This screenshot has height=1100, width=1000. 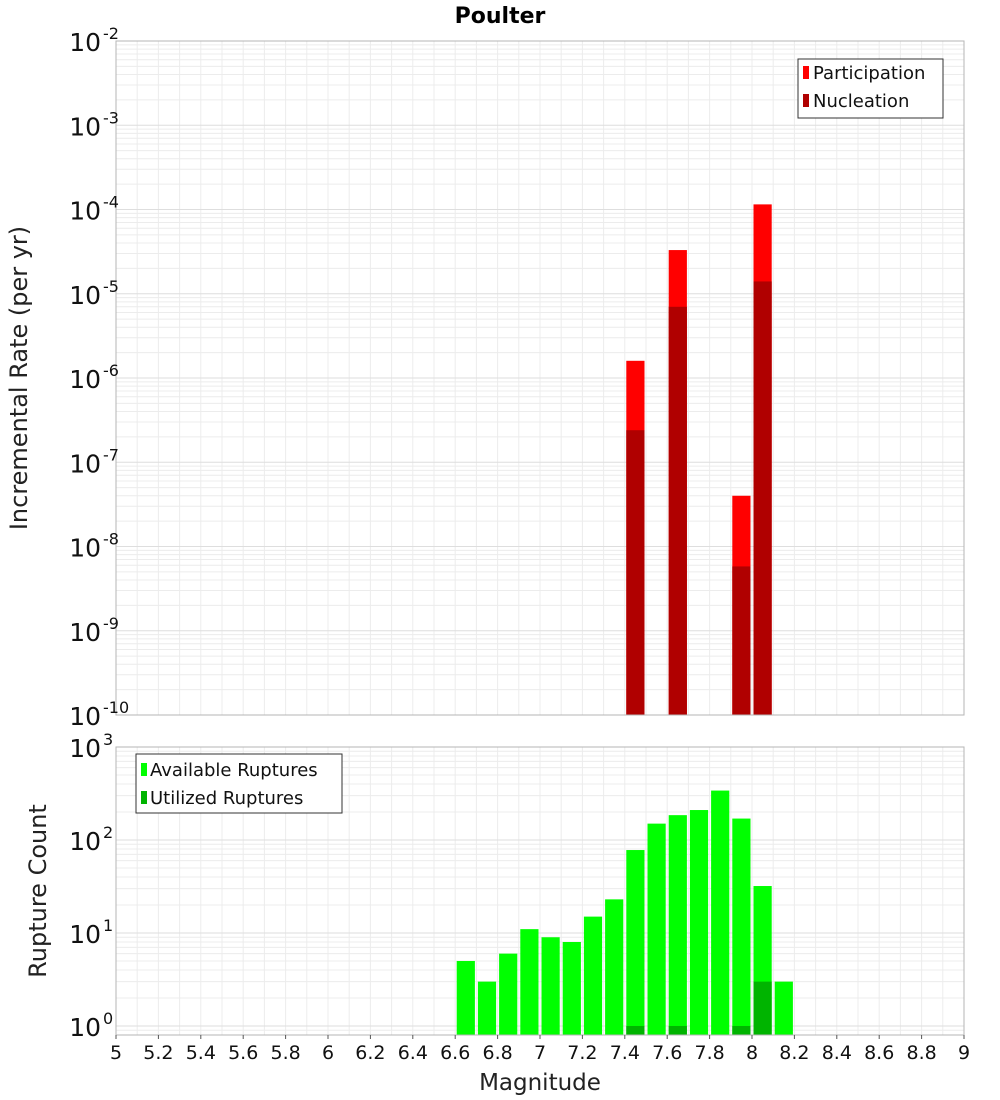 I want to click on legend-label-participation: Participation, so click(x=869, y=73).